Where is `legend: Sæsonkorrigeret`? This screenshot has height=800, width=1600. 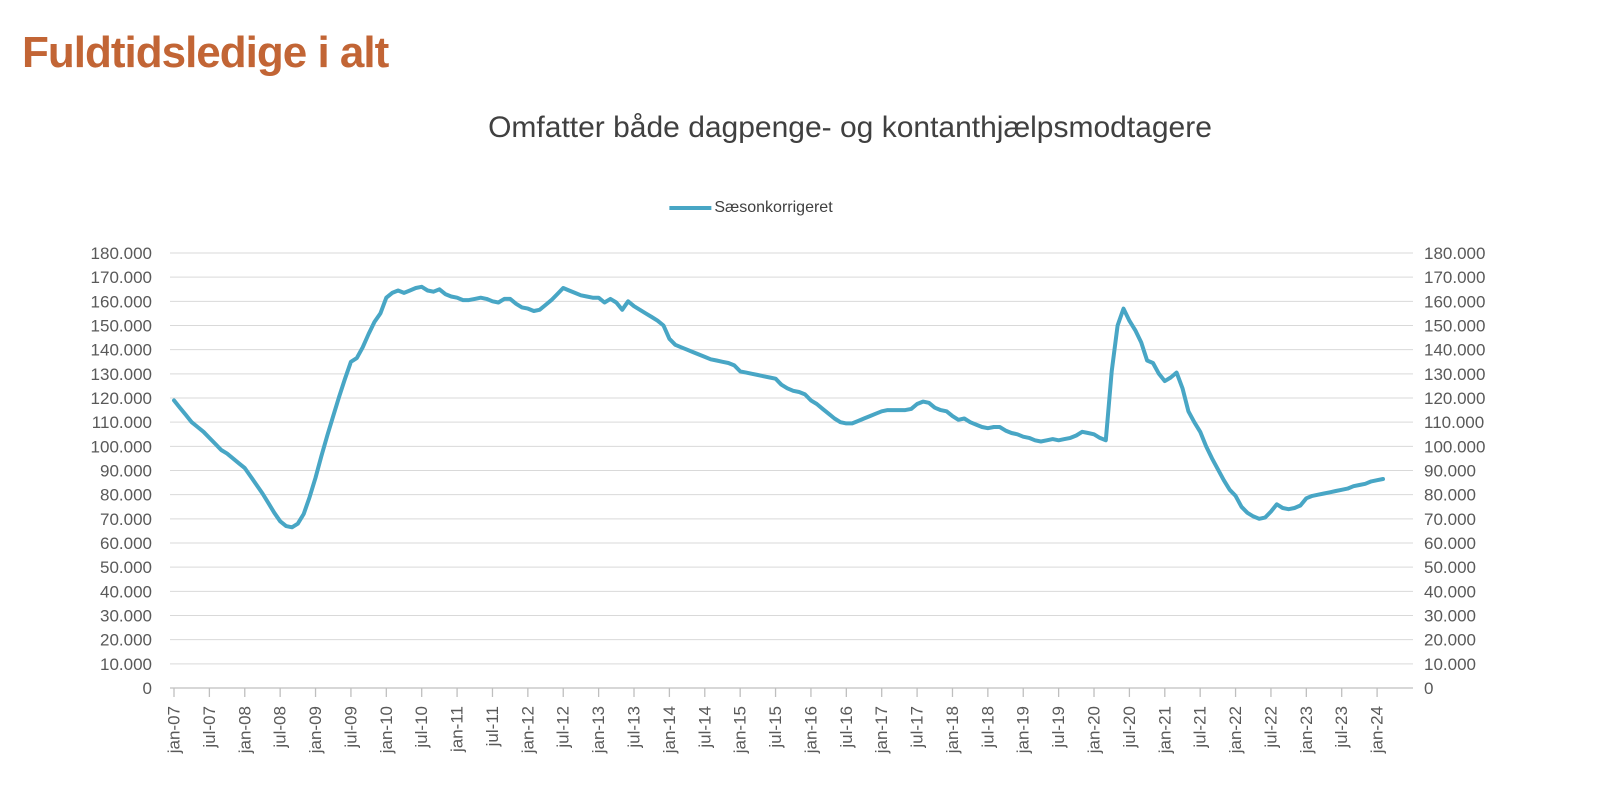 legend: Sæsonkorrigeret is located at coordinates (751, 208).